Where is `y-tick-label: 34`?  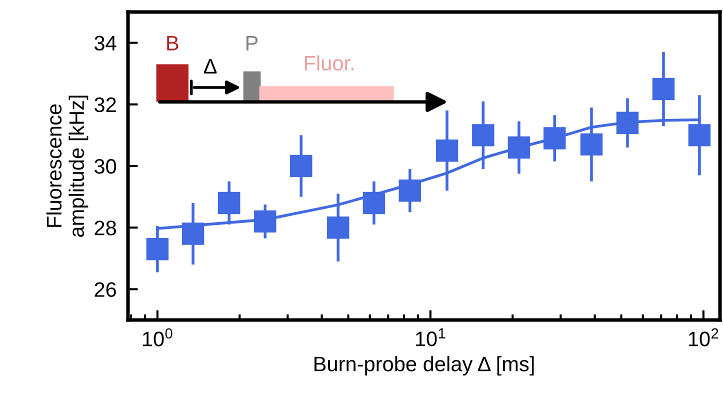
y-tick-label: 34 is located at coordinates (105, 43).